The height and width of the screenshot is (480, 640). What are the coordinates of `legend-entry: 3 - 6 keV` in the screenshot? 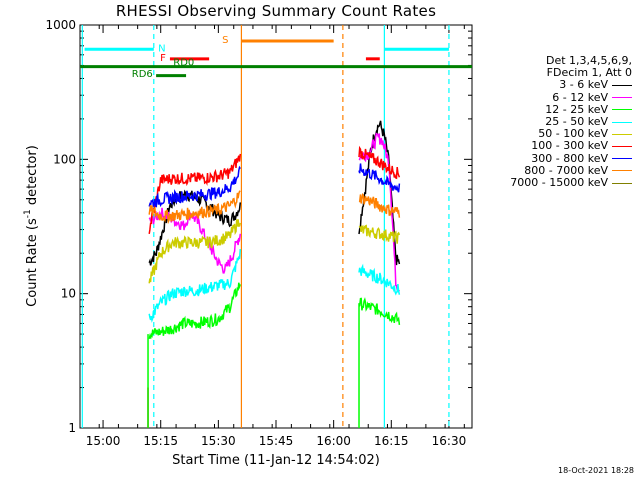 It's located at (571, 85).